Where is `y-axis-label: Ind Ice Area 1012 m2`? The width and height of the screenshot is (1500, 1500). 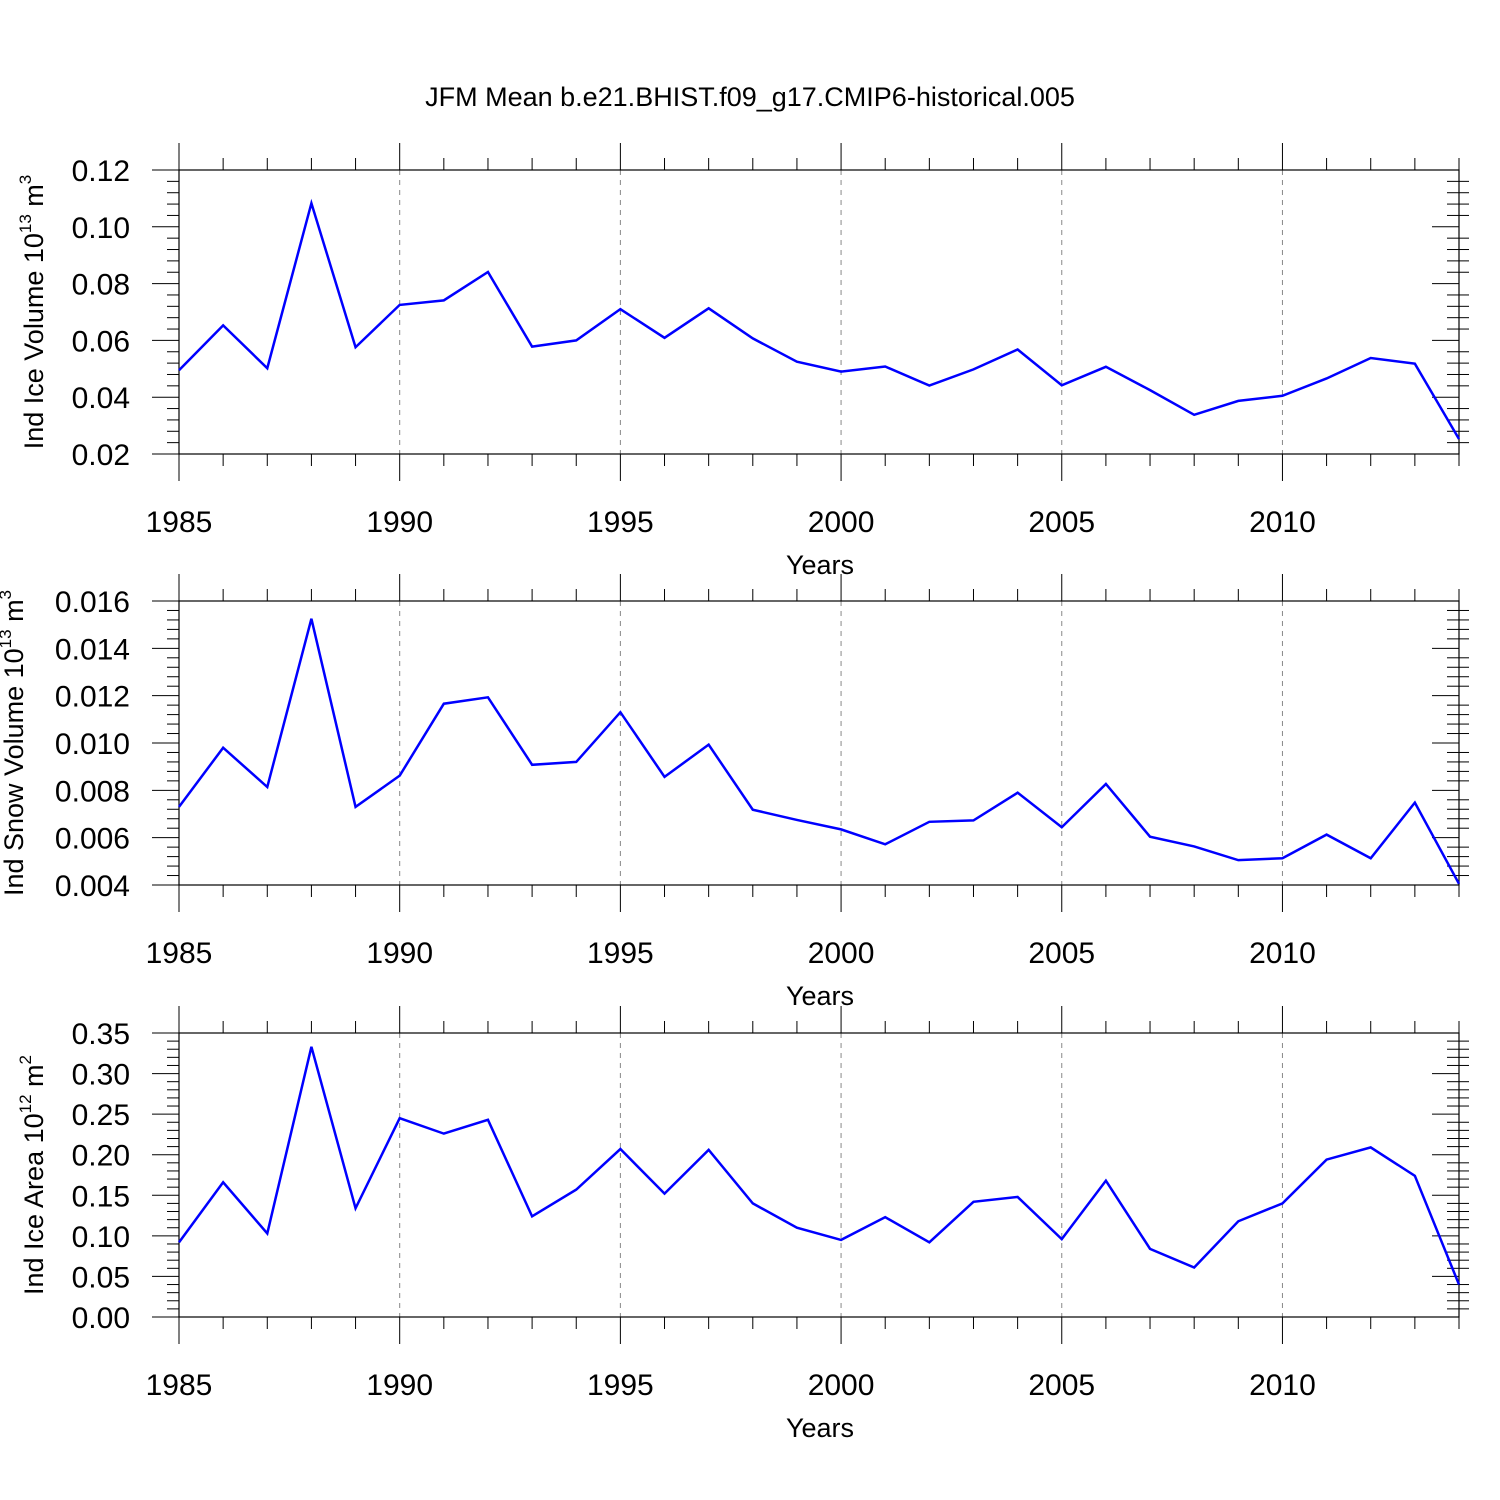
y-axis-label: Ind Ice Area 1012 m2 is located at coordinates (32, 1175).